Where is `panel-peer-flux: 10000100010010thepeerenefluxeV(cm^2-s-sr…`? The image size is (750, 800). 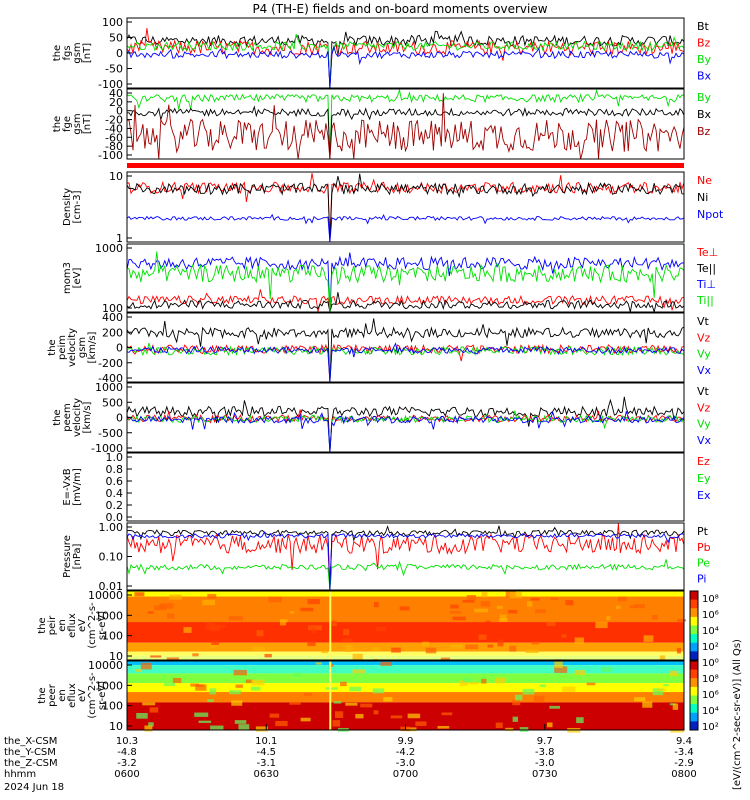
panel-peer-flux: 10000100010010thepeerenefluxeV(cm^2-s-sr… is located at coordinates (361, 696).